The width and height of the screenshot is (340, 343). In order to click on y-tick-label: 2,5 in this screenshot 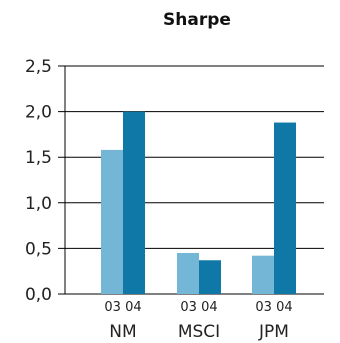, I will do `click(38, 67)`.